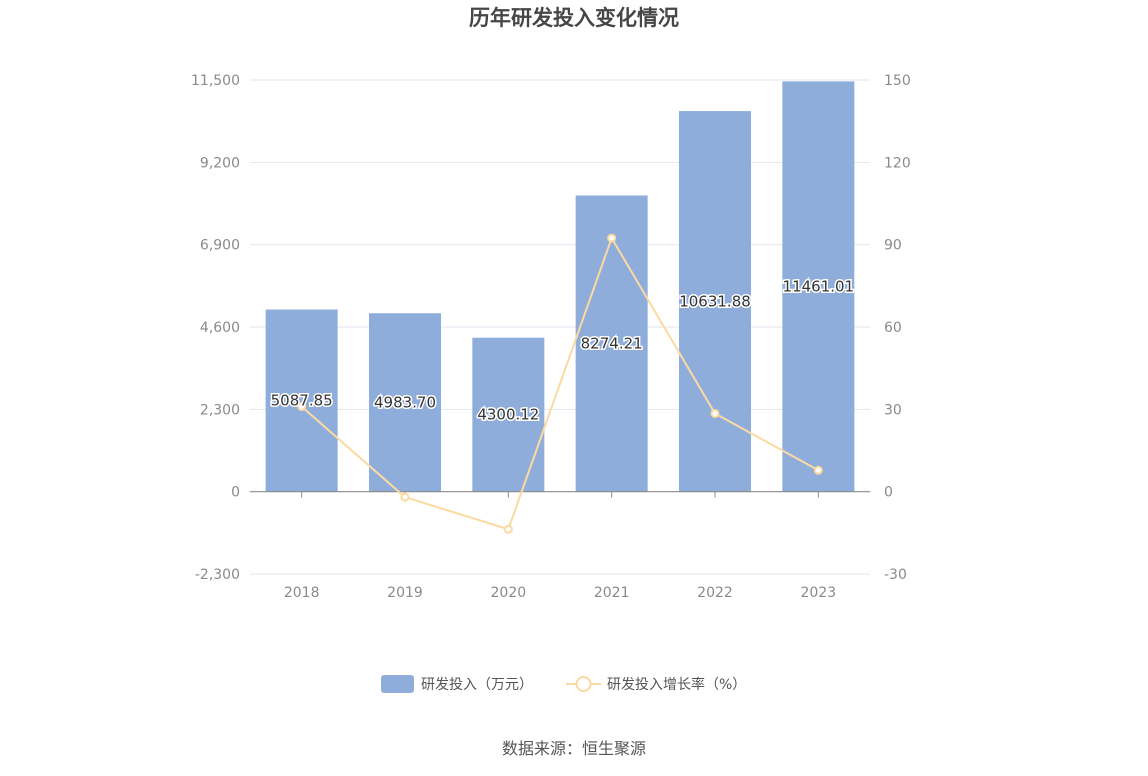  What do you see at coordinates (397, 684) in the screenshot?
I see `legend-bar-swatch` at bounding box center [397, 684].